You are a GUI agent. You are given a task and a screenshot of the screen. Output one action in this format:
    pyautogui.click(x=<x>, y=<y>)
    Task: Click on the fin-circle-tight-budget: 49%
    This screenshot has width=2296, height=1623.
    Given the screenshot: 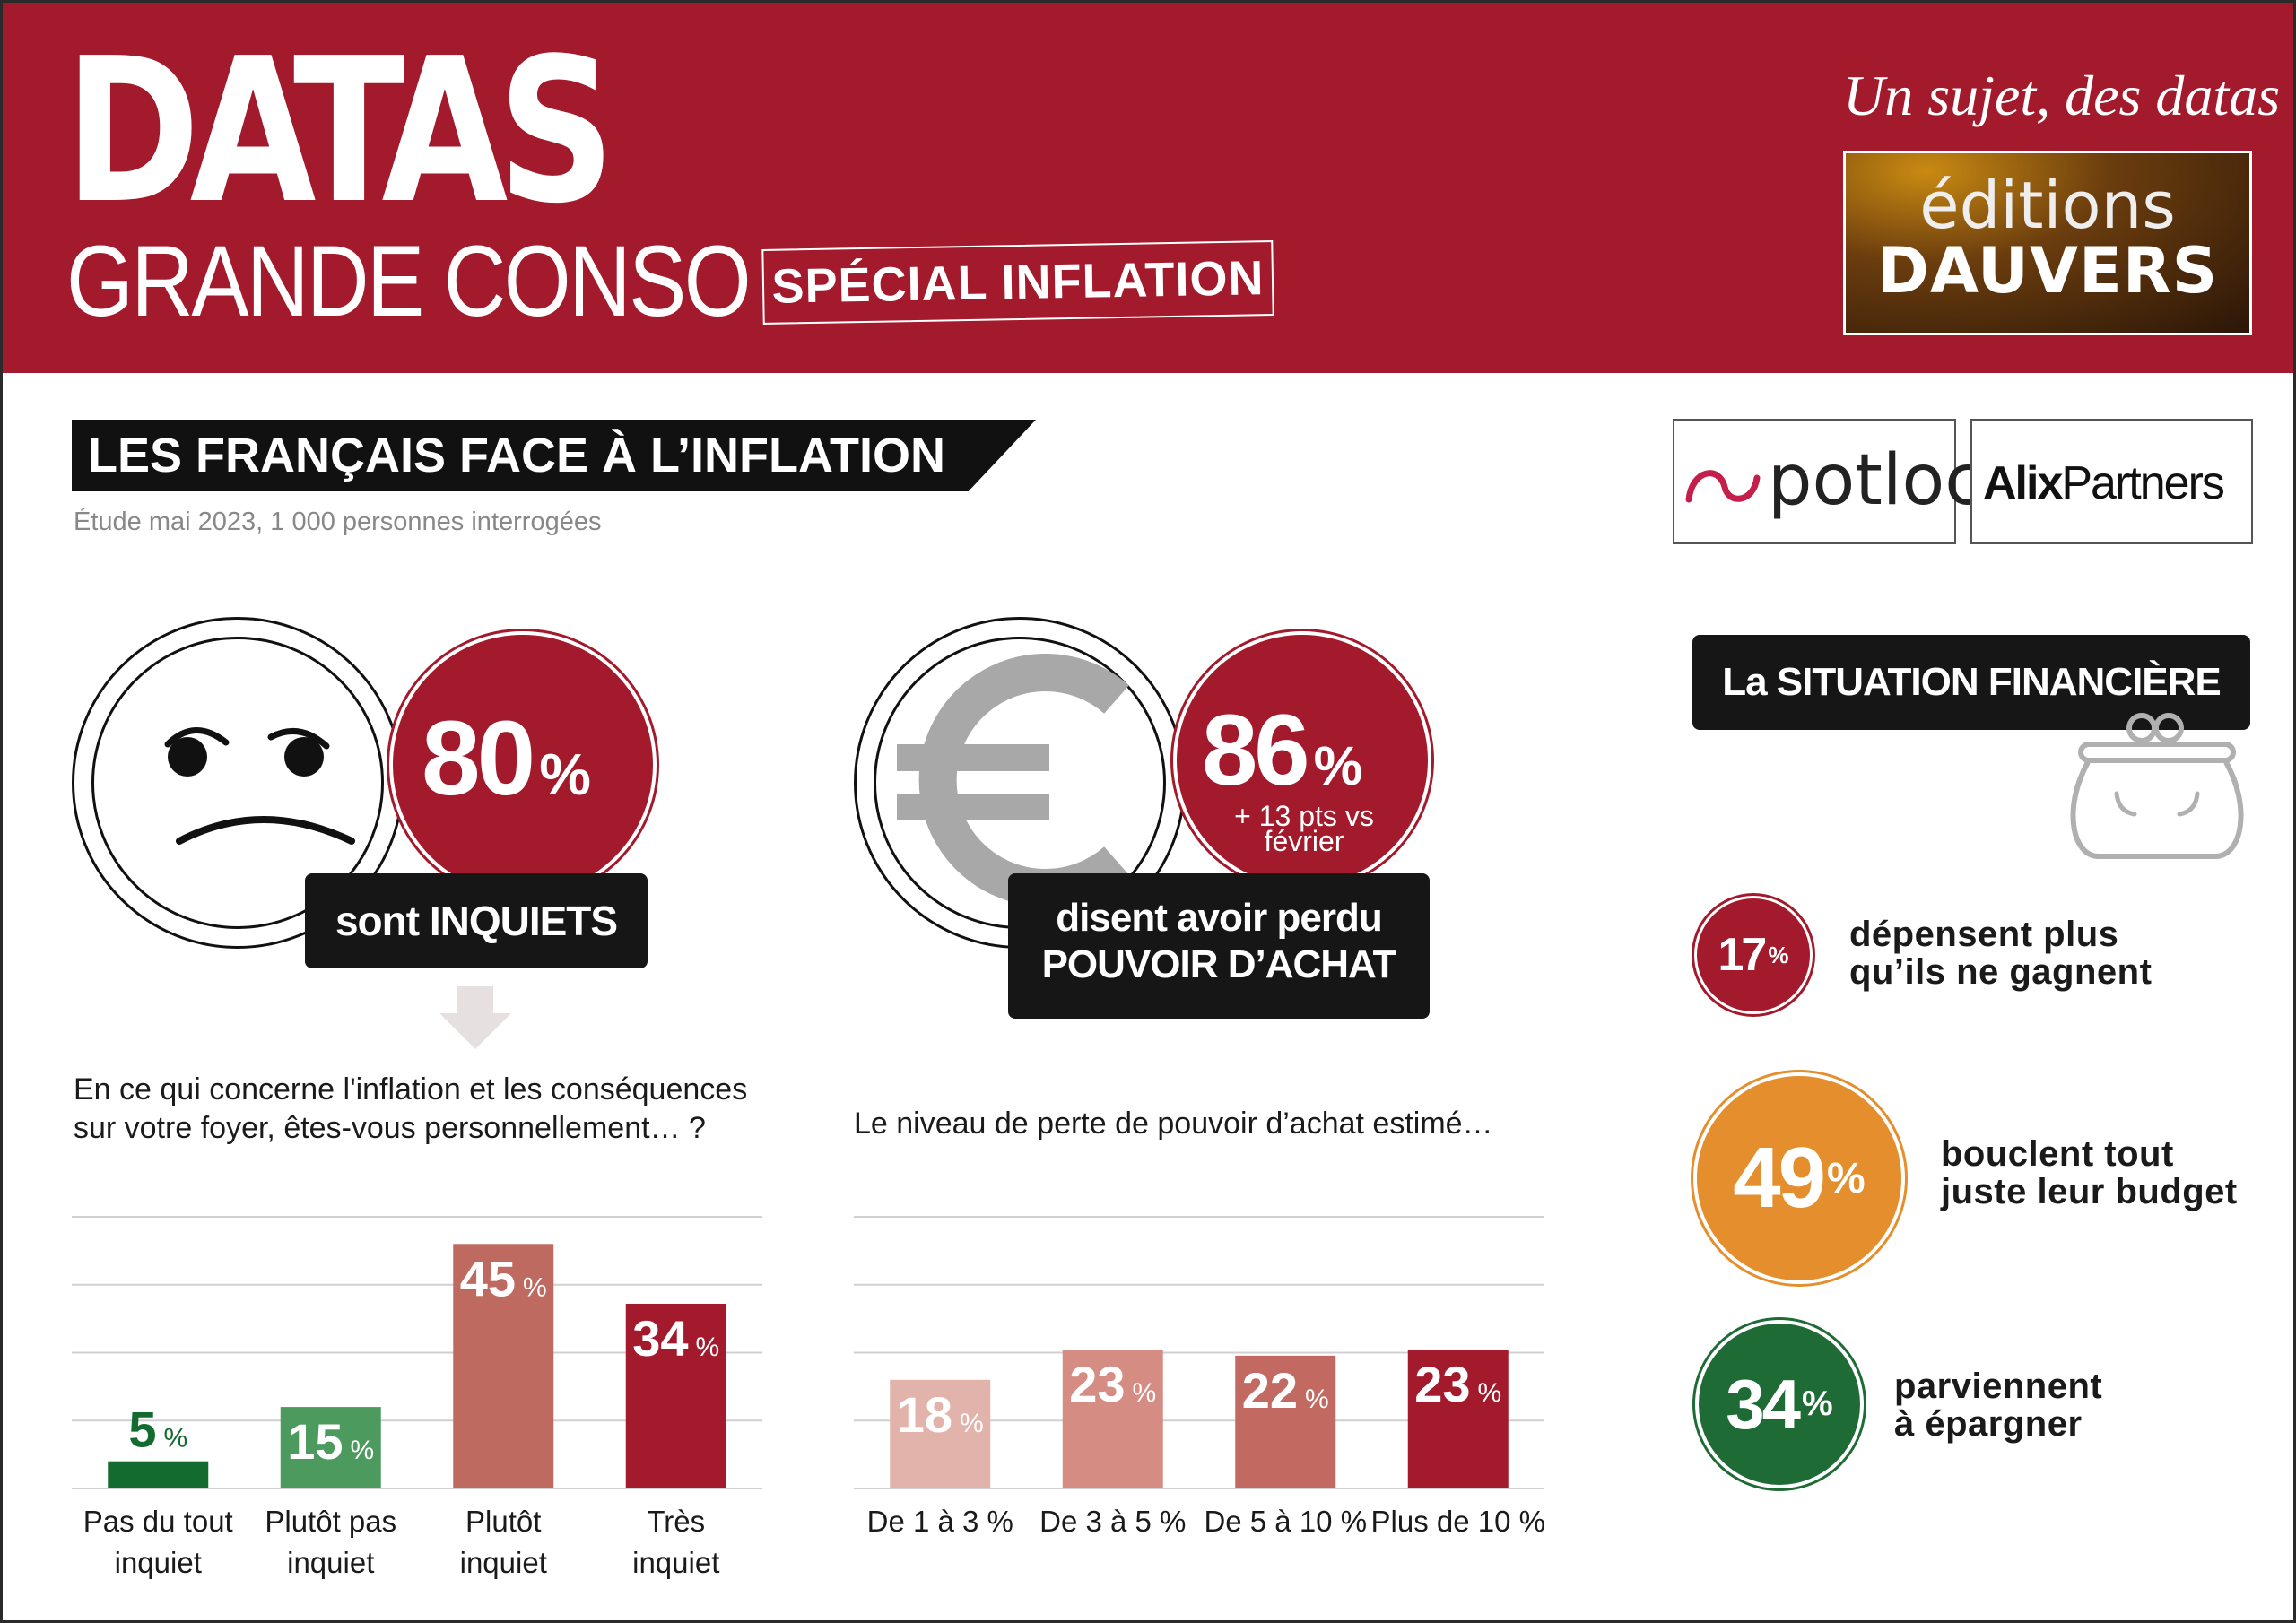 What is the action you would take?
    pyautogui.click(x=1799, y=1178)
    